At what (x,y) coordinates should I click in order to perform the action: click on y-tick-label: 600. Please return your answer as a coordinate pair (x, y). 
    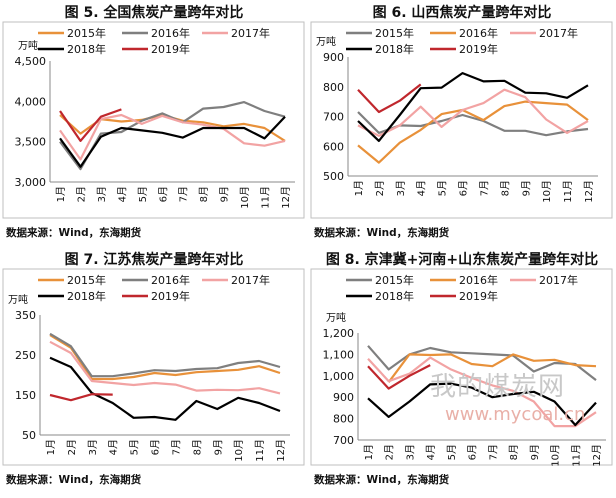
    Looking at the image, I should click on (333, 146).